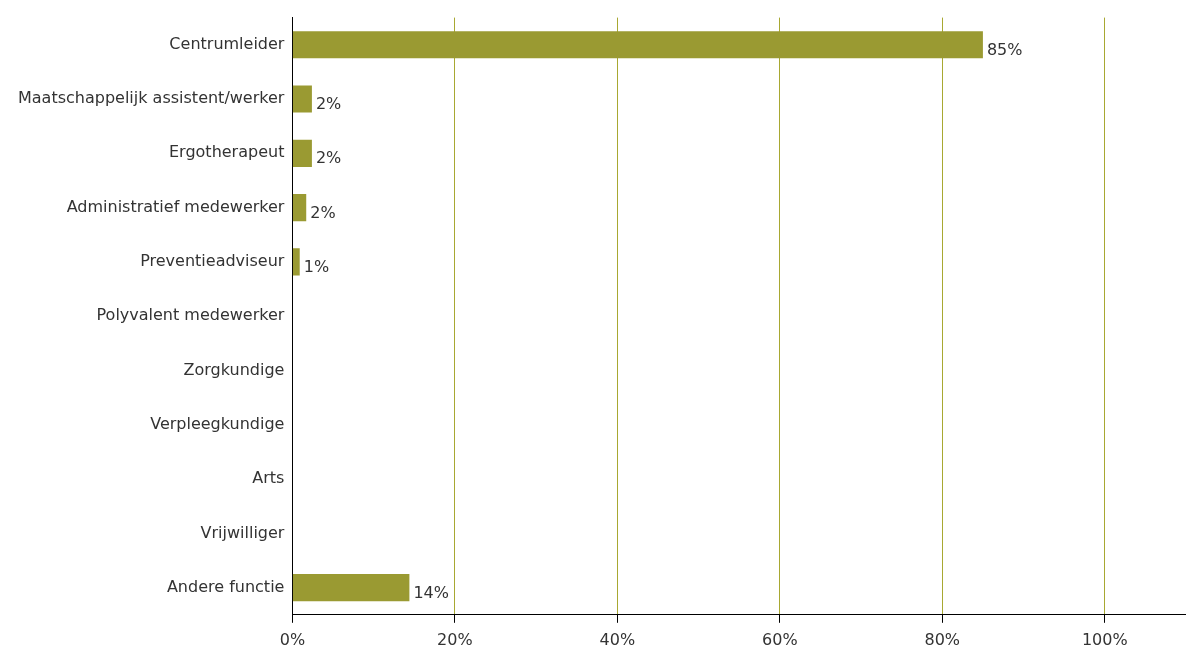 This screenshot has width=1186, height=662. What do you see at coordinates (292, 639) in the screenshot?
I see `x-tick-label: 0%` at bounding box center [292, 639].